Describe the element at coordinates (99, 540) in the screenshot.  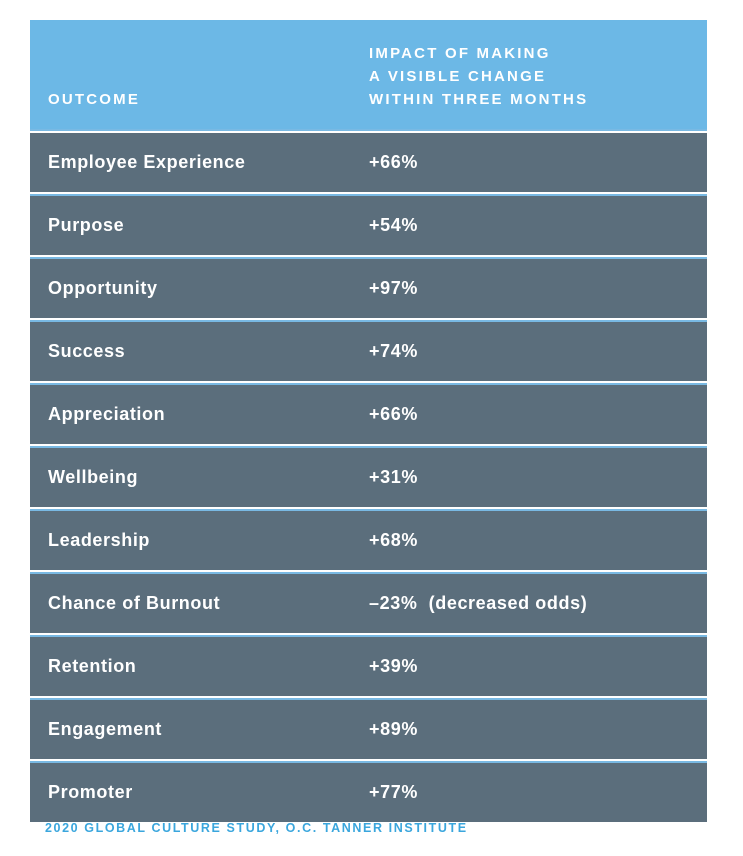
I see `outcome-cell: Leadership` at that location.